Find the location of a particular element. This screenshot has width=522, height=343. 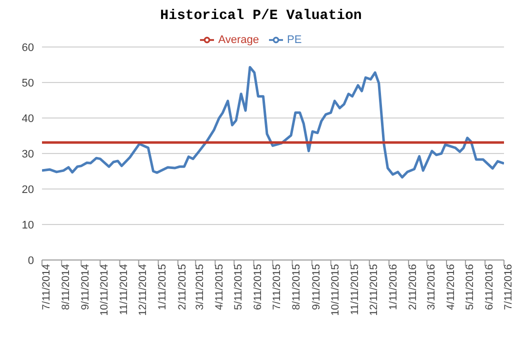

x-tick-label: 7/11/2014 is located at coordinates (46, 287).